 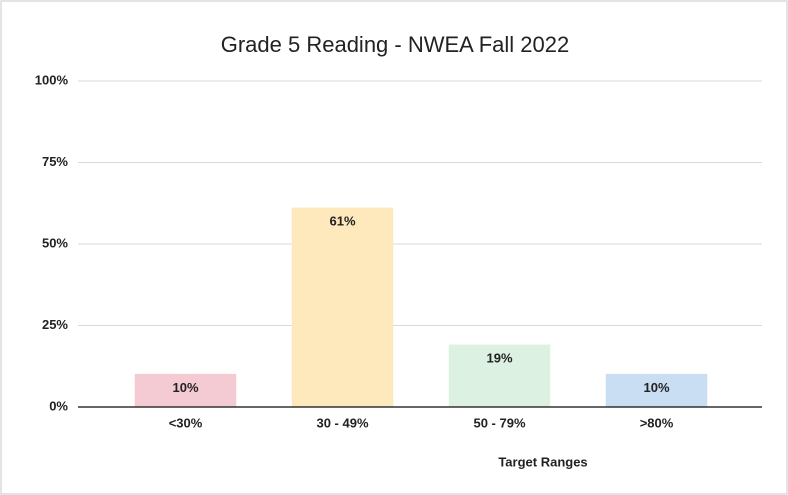 I want to click on y-tick-label: 25%, so click(x=55, y=324).